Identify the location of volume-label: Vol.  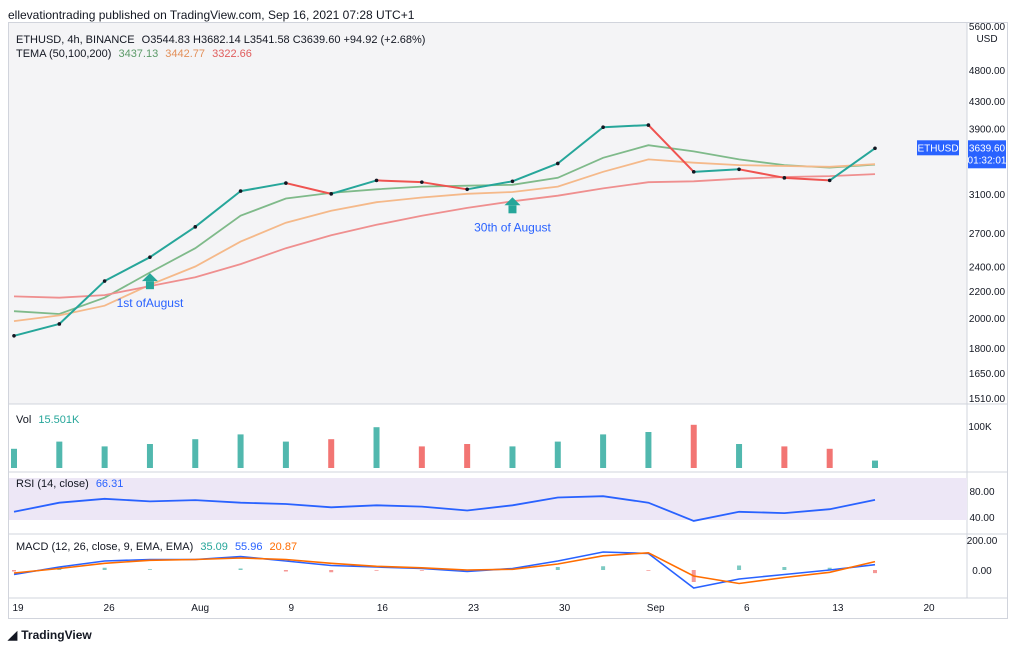
(24, 420).